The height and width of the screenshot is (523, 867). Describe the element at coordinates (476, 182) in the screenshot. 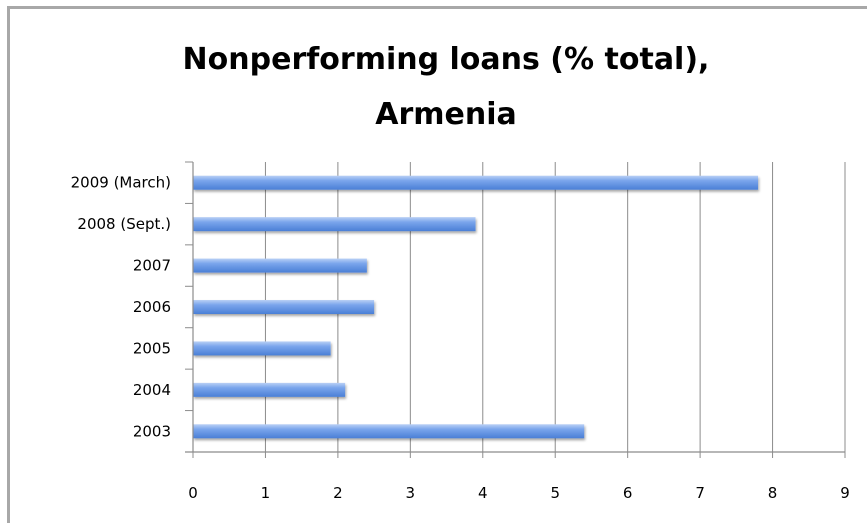

I see `bar-2009-march` at that location.